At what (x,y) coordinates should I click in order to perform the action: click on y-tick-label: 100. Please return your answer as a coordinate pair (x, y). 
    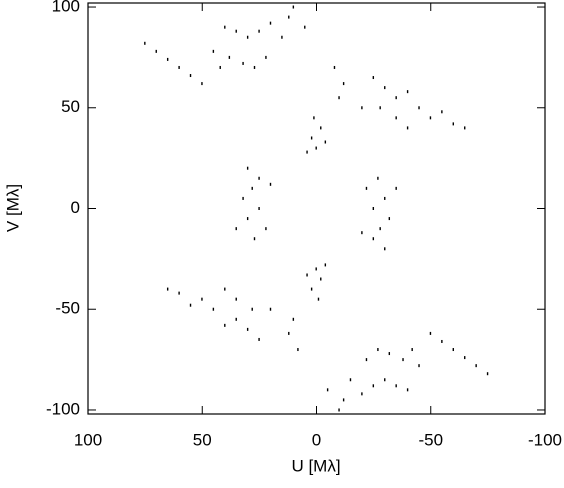
    Looking at the image, I should click on (66, 8).